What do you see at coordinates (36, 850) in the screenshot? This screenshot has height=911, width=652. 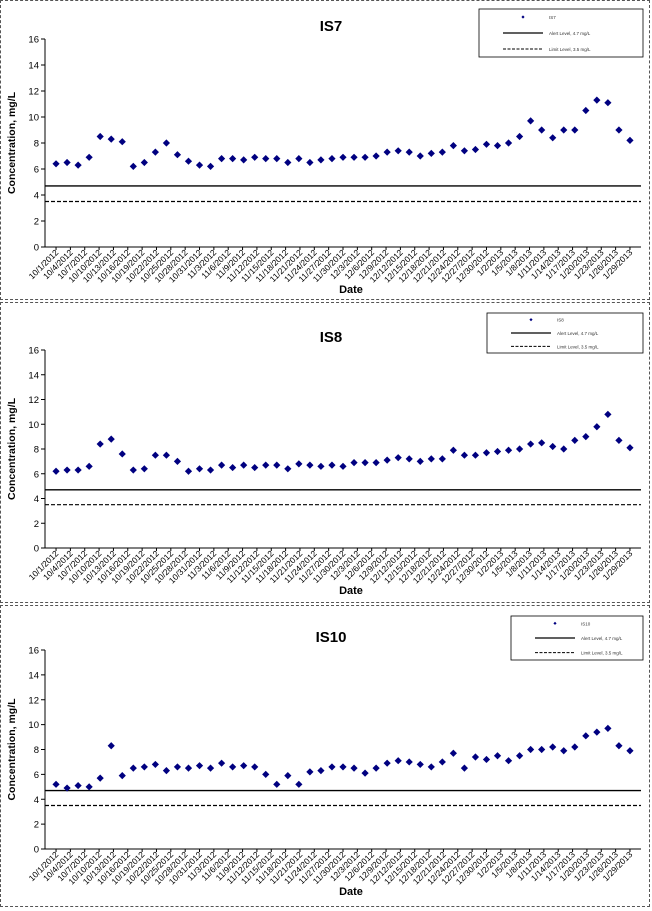 I see `y-tick-label: 0` at bounding box center [36, 850].